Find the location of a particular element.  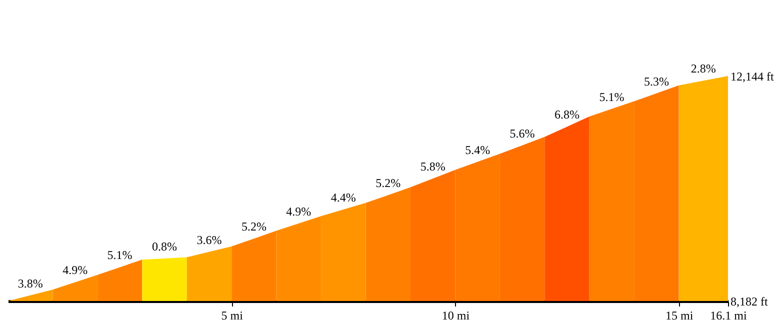

annotation: 6.8% is located at coordinates (567, 115).